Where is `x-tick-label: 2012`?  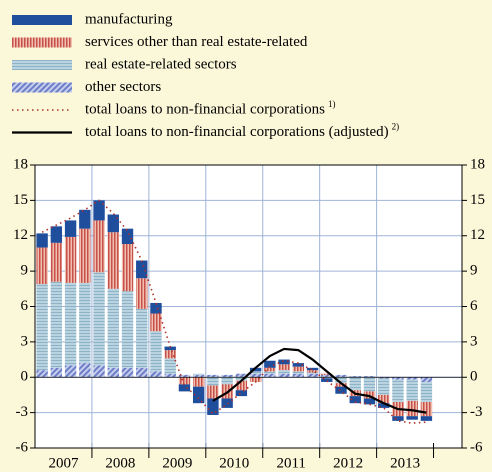
x-tick-label: 2012 is located at coordinates (348, 463).